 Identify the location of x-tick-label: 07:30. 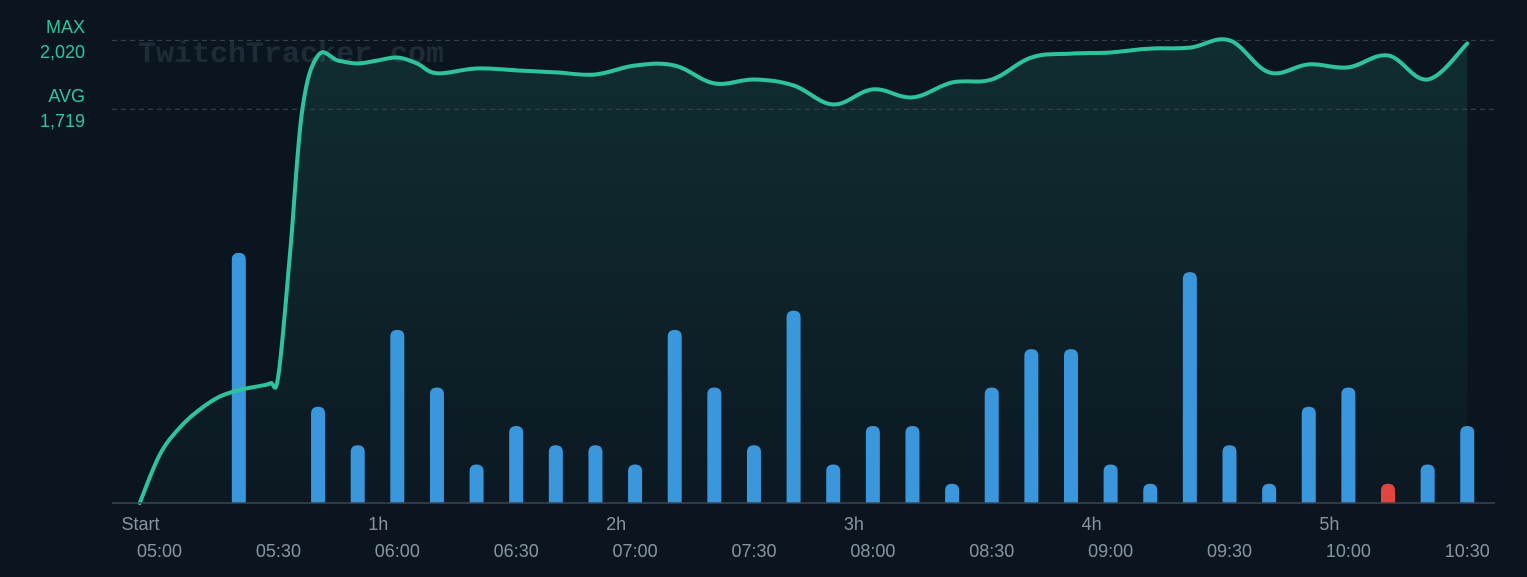
(753, 551).